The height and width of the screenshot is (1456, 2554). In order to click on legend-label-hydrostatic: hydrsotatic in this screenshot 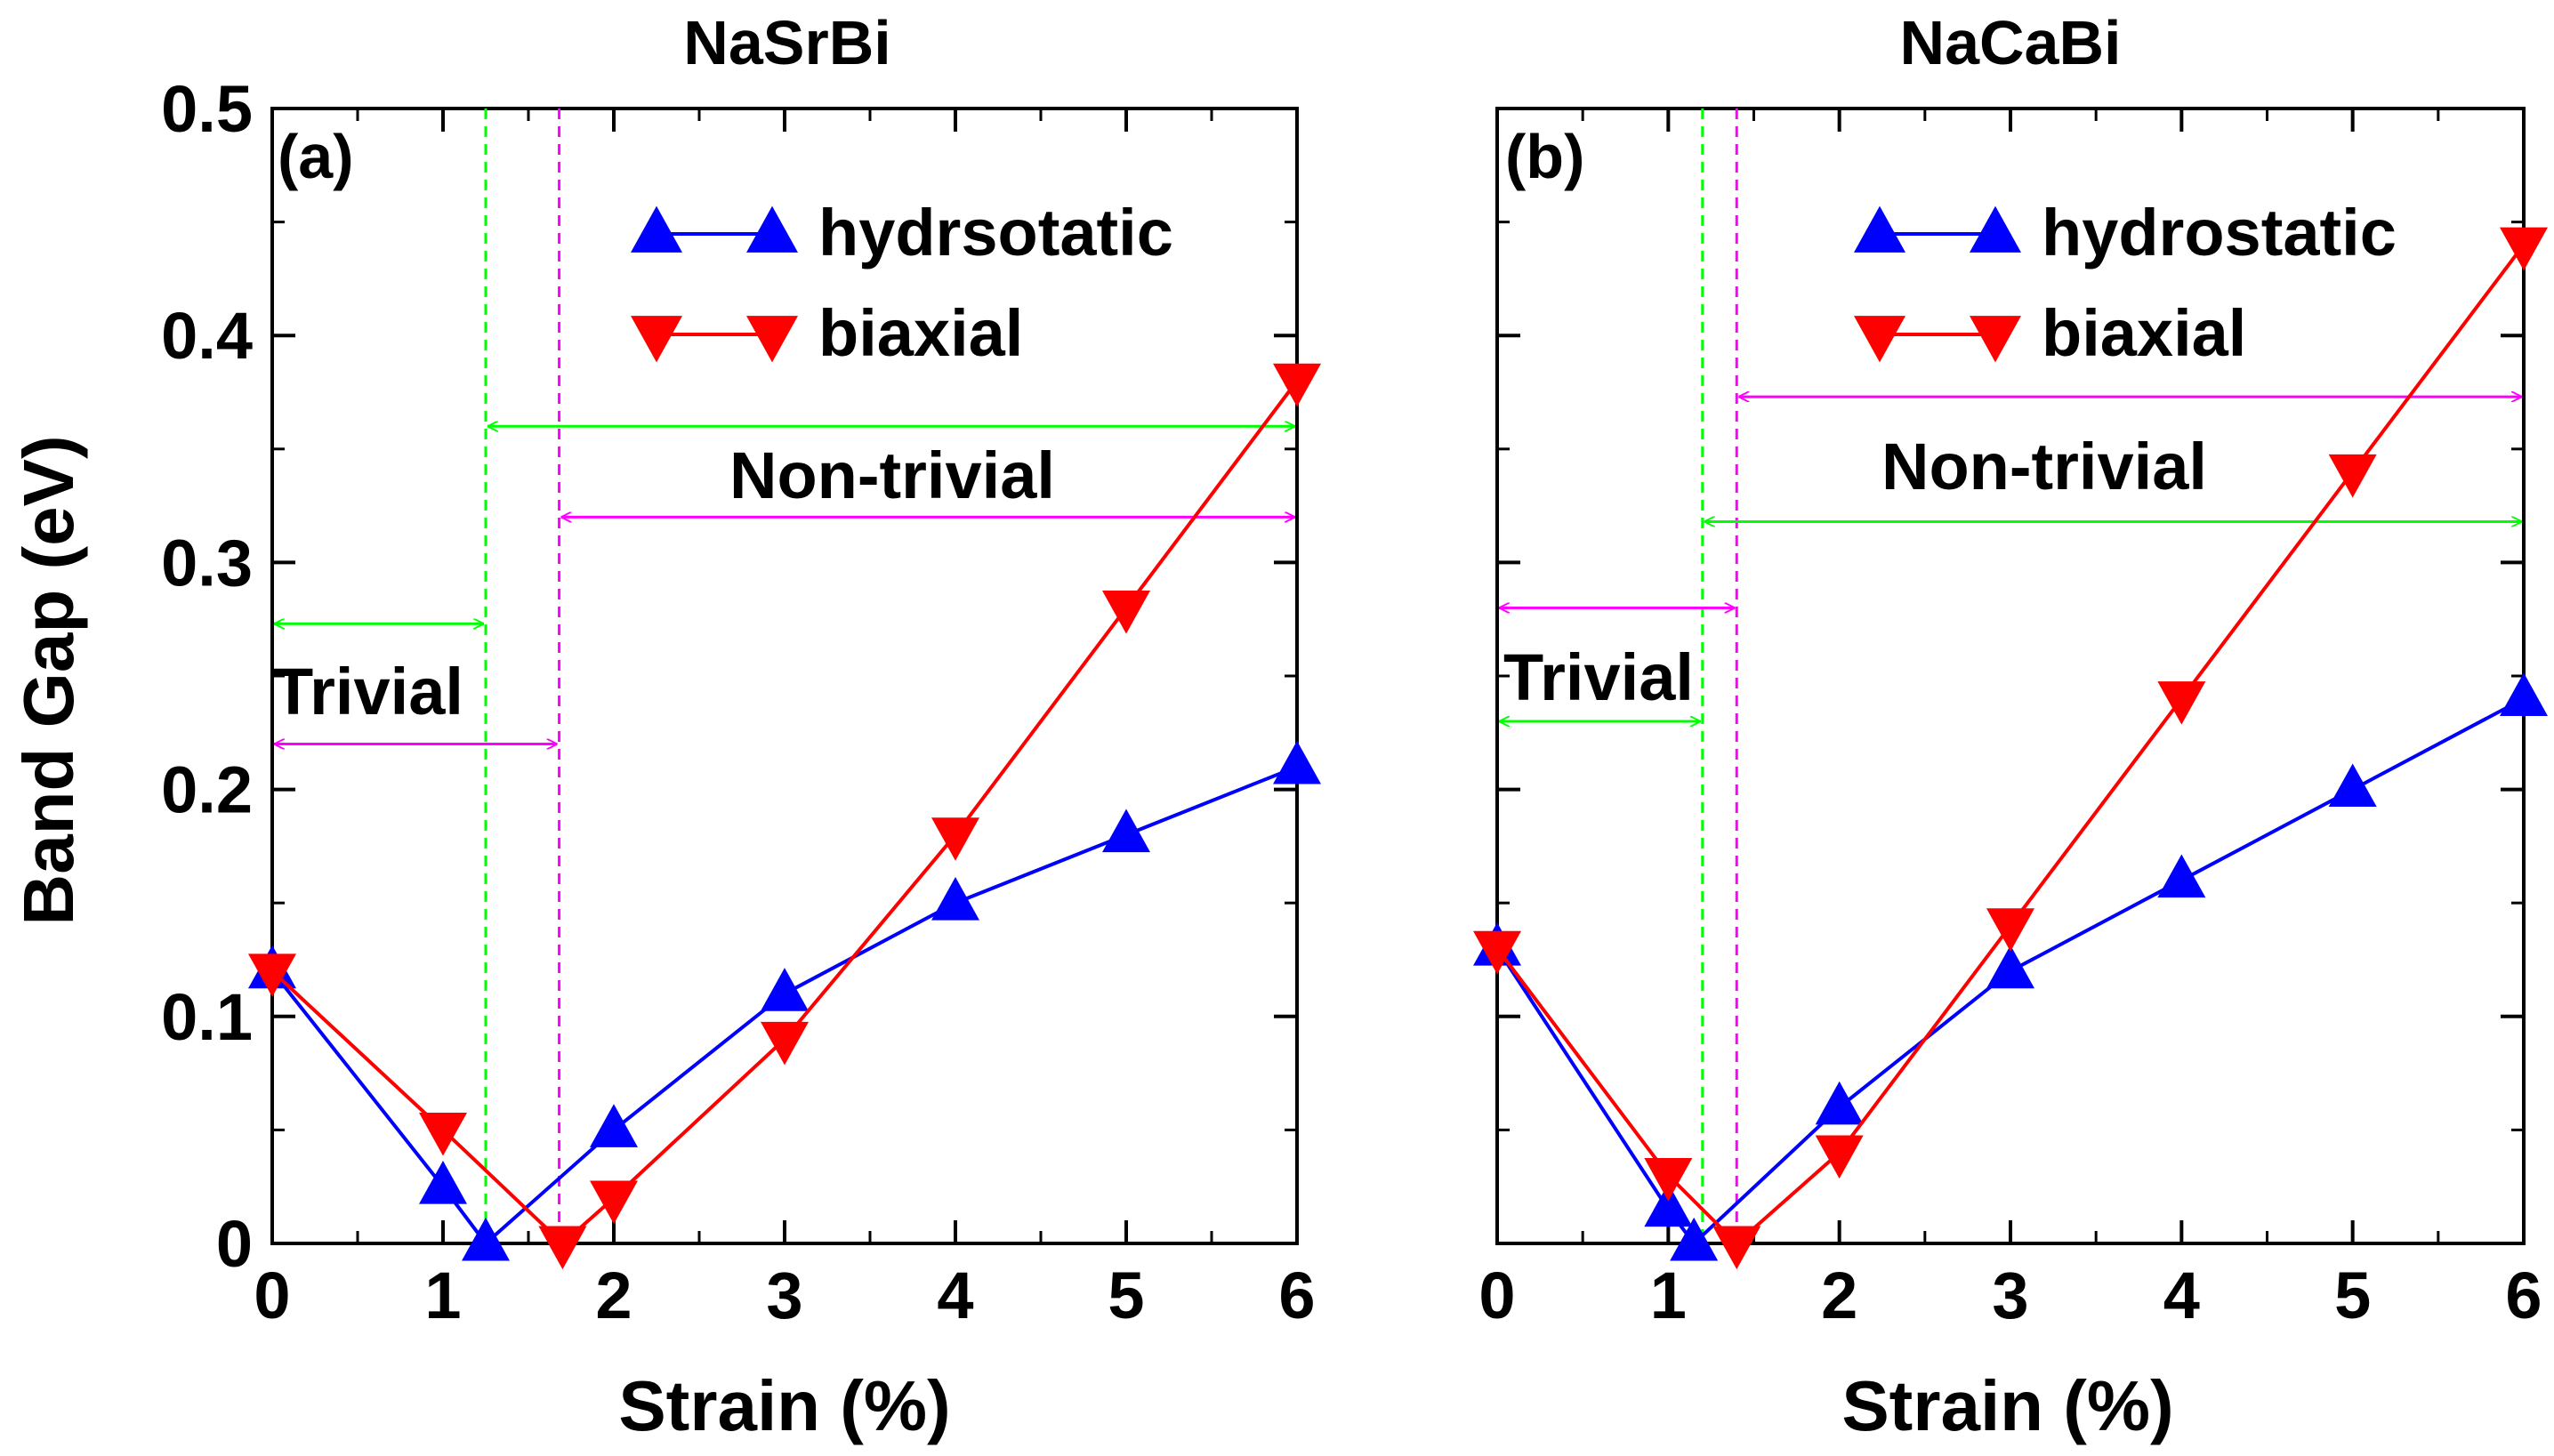, I will do `click(996, 232)`.